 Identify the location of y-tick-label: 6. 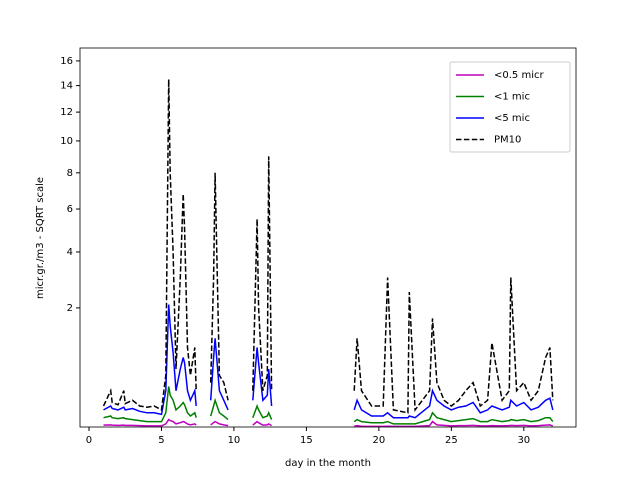
(70, 209).